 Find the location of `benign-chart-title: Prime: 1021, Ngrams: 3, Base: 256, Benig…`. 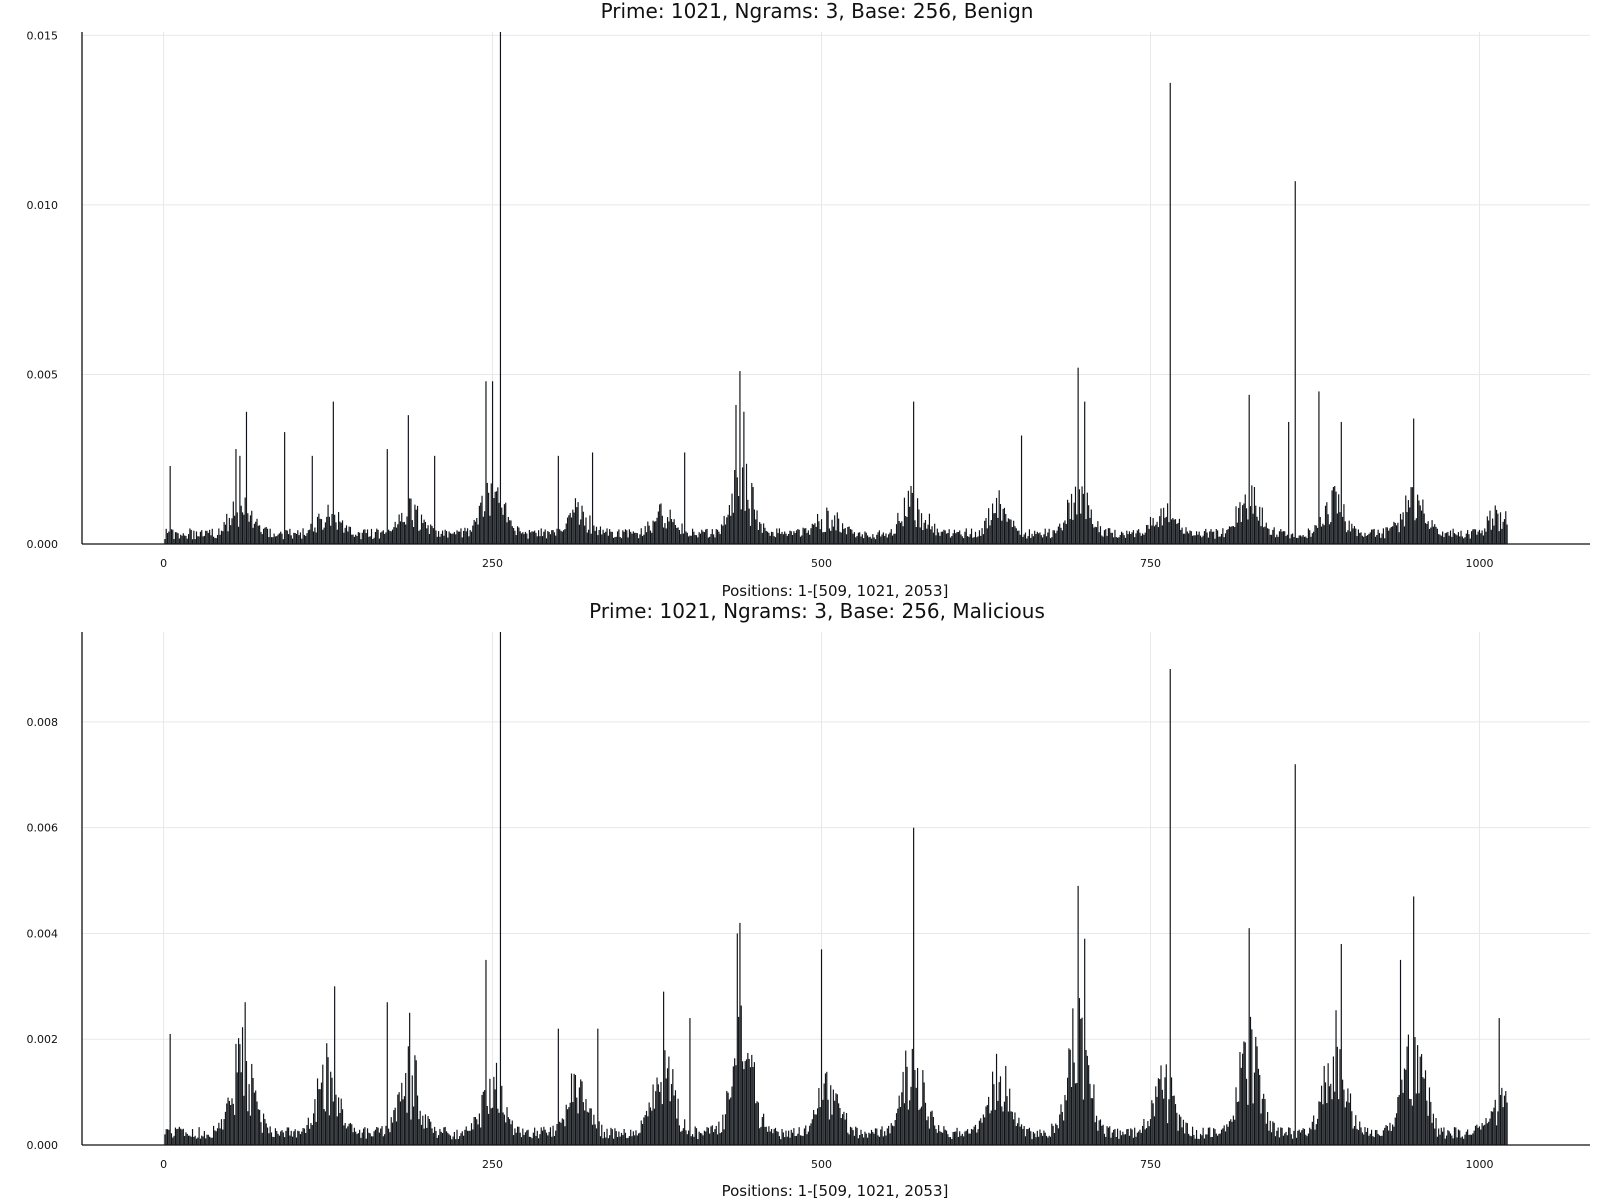

benign-chart-title: Prime: 1021, Ngrams: 3, Base: 256, Benig… is located at coordinates (817, 11).